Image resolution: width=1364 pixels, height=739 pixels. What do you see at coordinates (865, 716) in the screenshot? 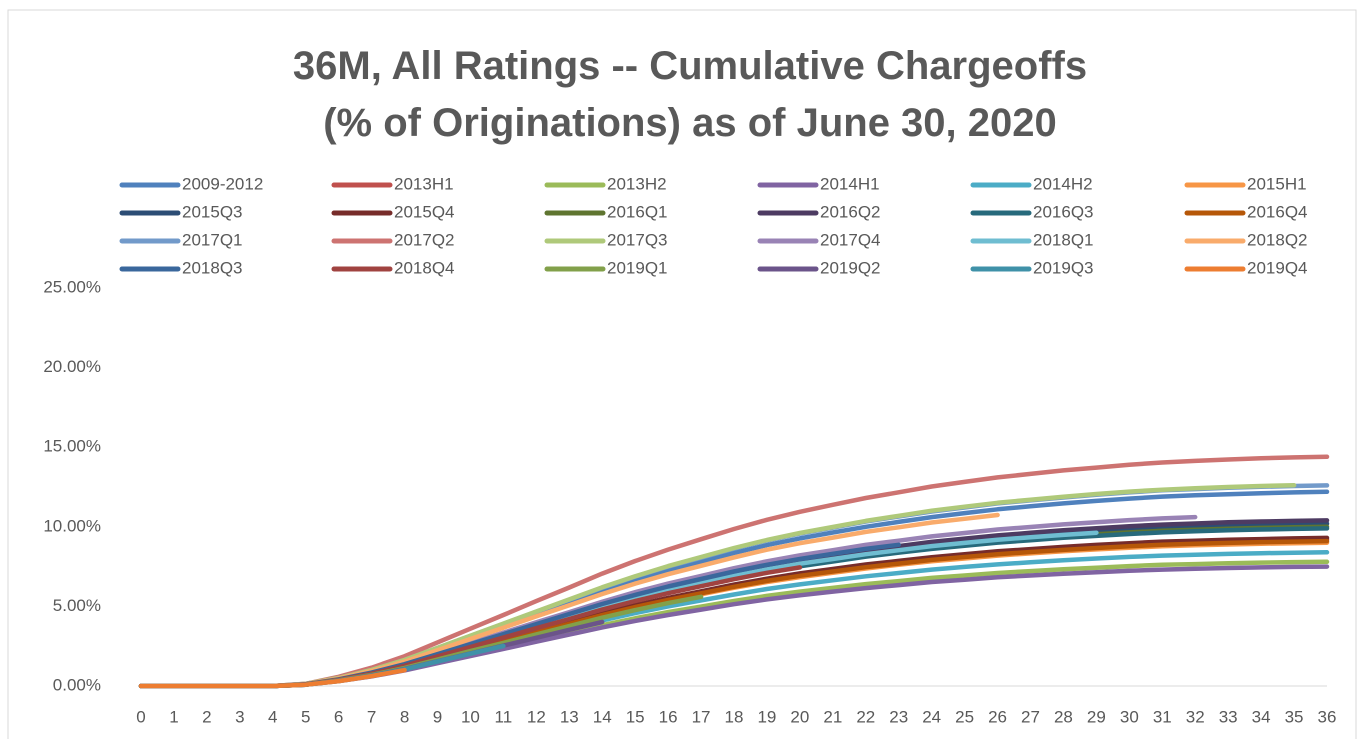
I see `x-tick-label: 22` at bounding box center [865, 716].